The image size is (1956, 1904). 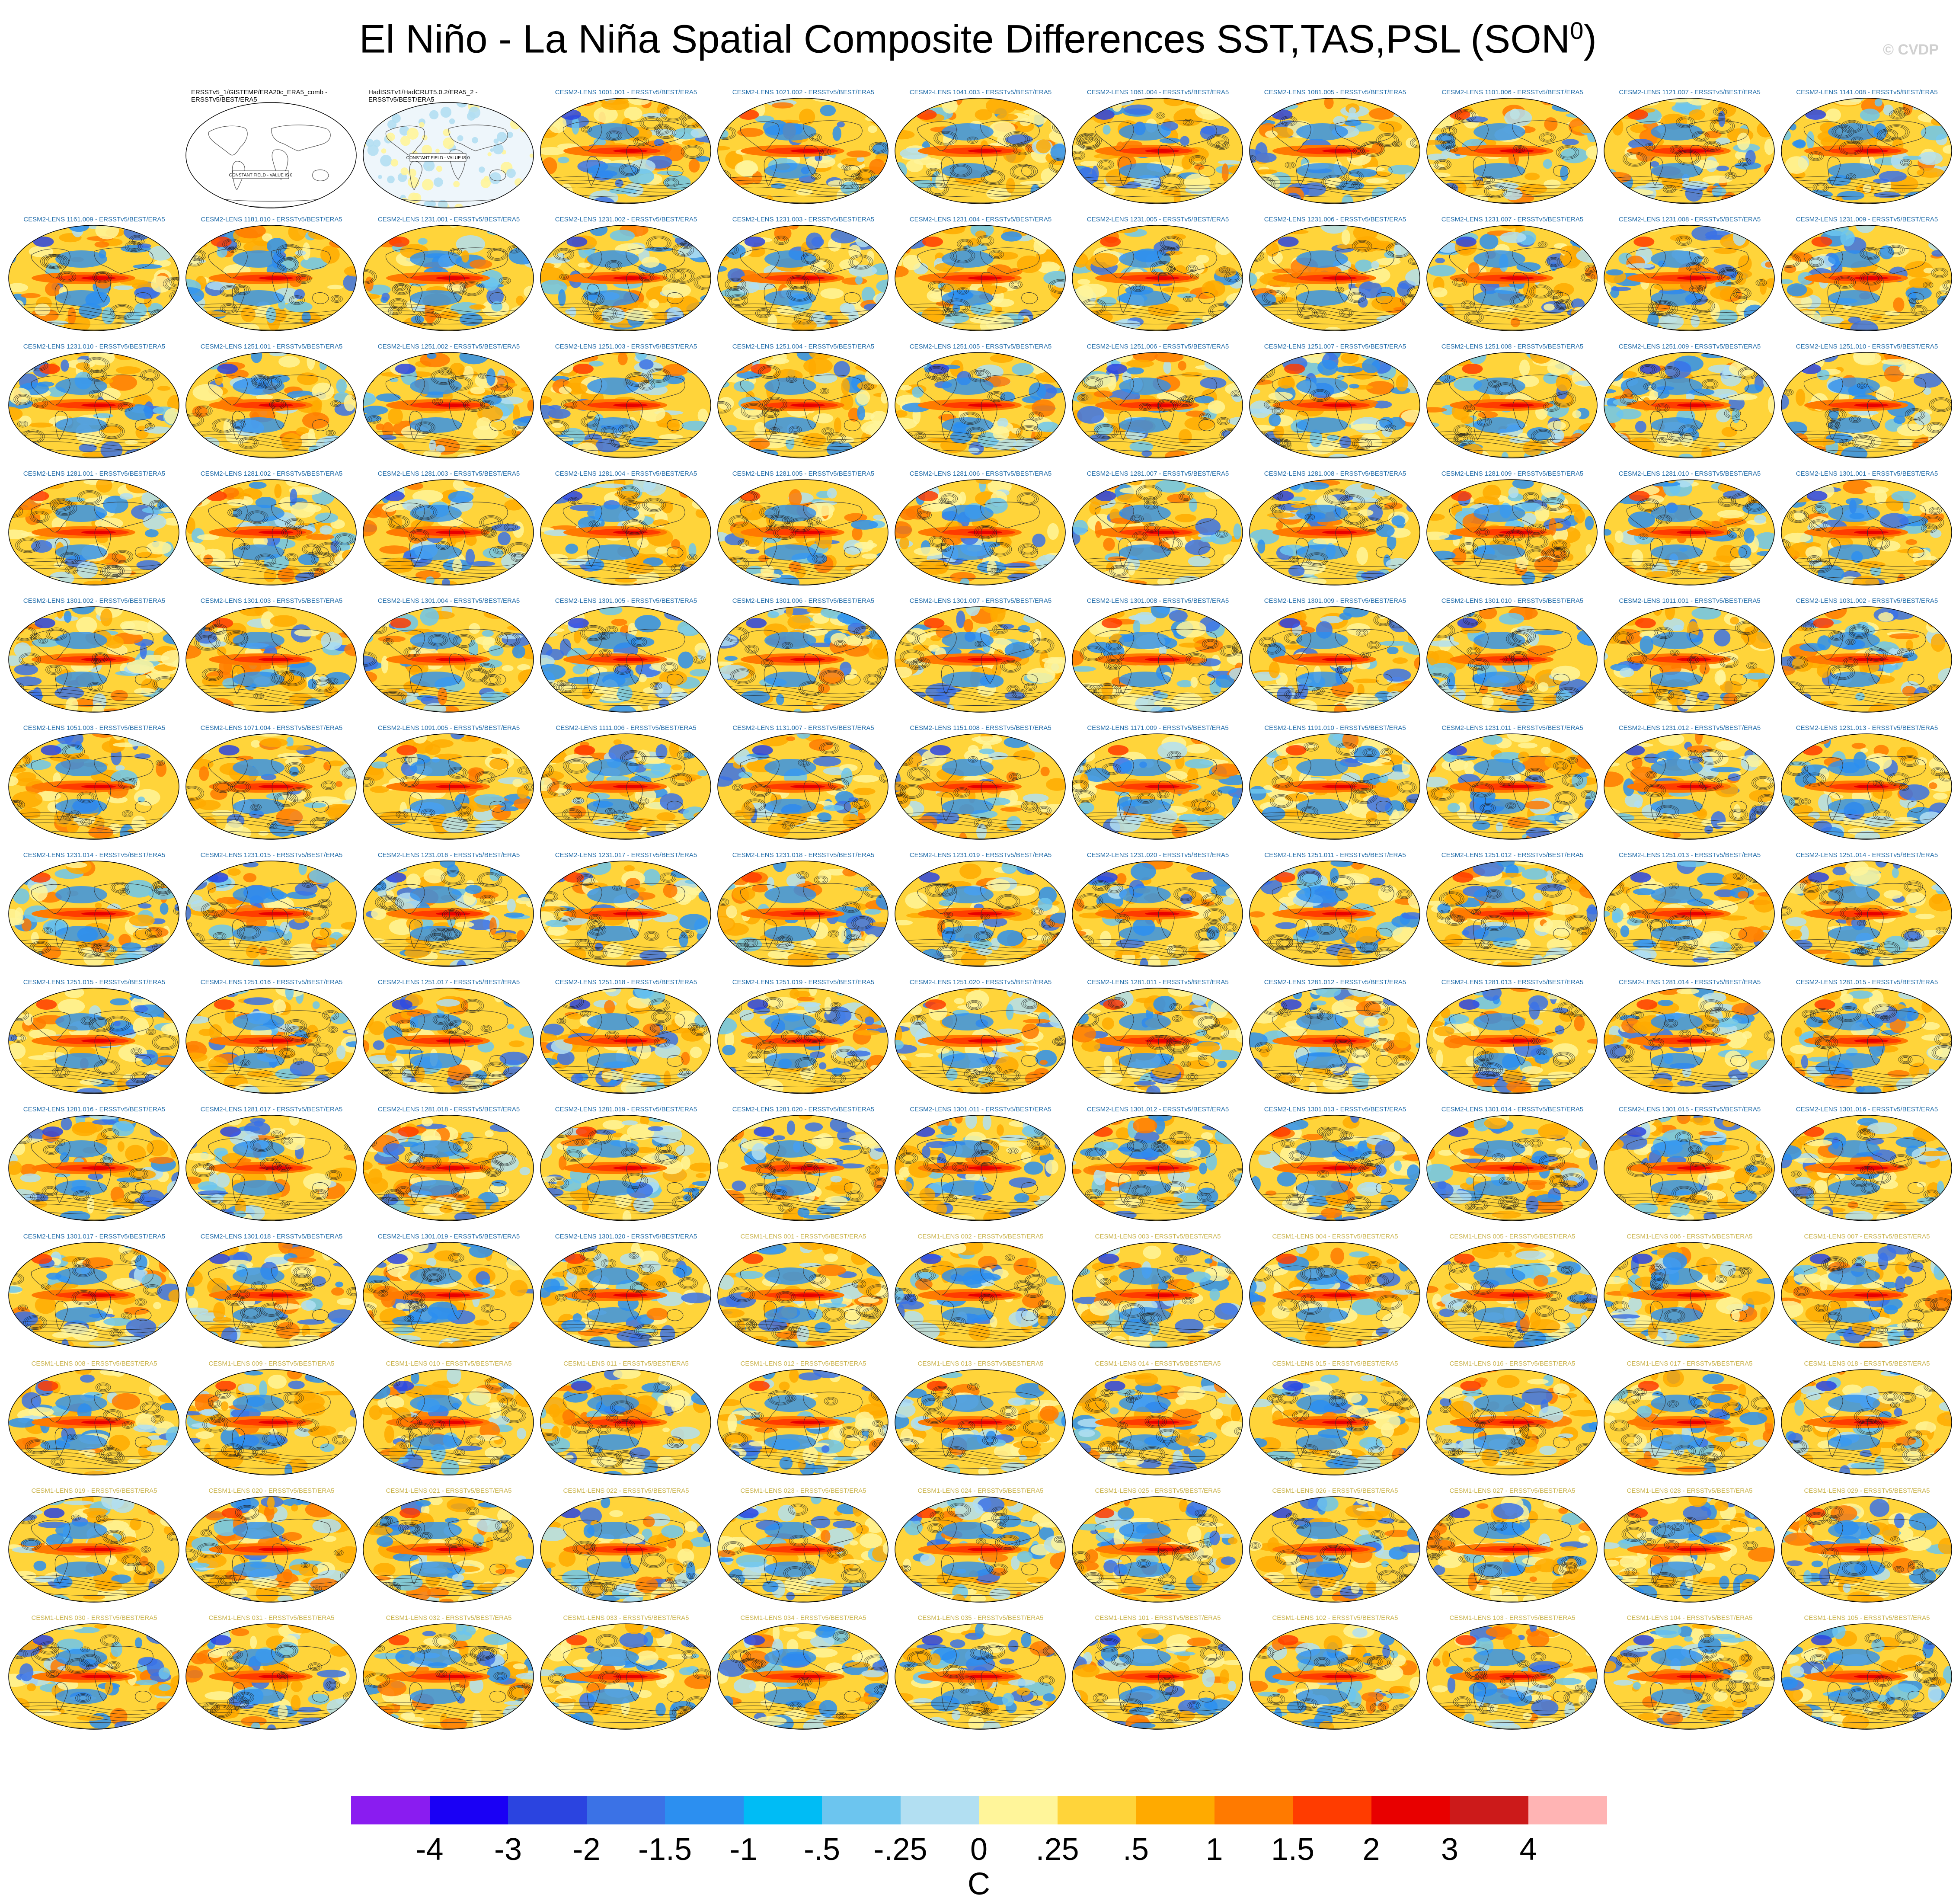 I want to click on panel-label: CESM2-LENS 1251.003 - ERSSTv5/BEST/ERA5, so click(x=626, y=346).